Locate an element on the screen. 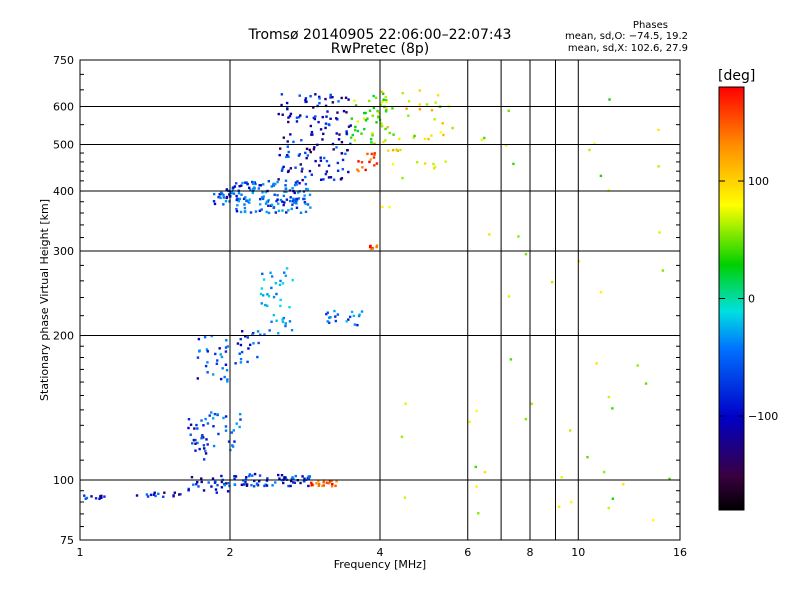 This screenshot has width=800, height=600. x-tick-label: 2 is located at coordinates (230, 552).